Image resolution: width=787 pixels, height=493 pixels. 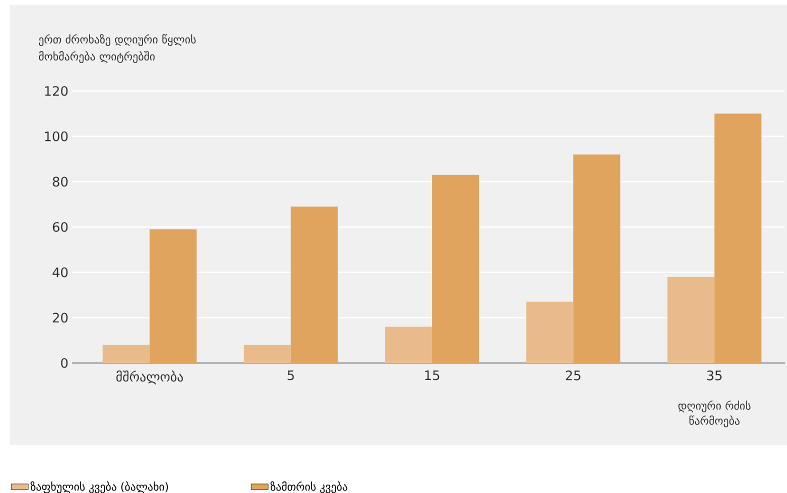 I want to click on x-tick-label: 5, so click(x=291, y=375).